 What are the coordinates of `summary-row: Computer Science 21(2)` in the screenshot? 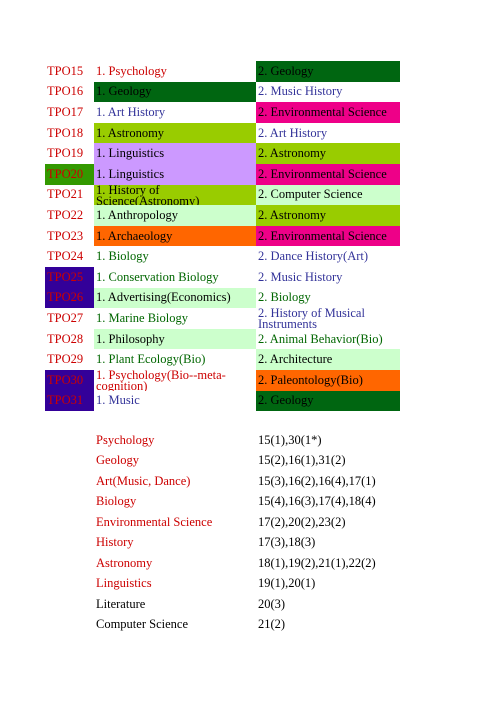 It's located at (257, 625).